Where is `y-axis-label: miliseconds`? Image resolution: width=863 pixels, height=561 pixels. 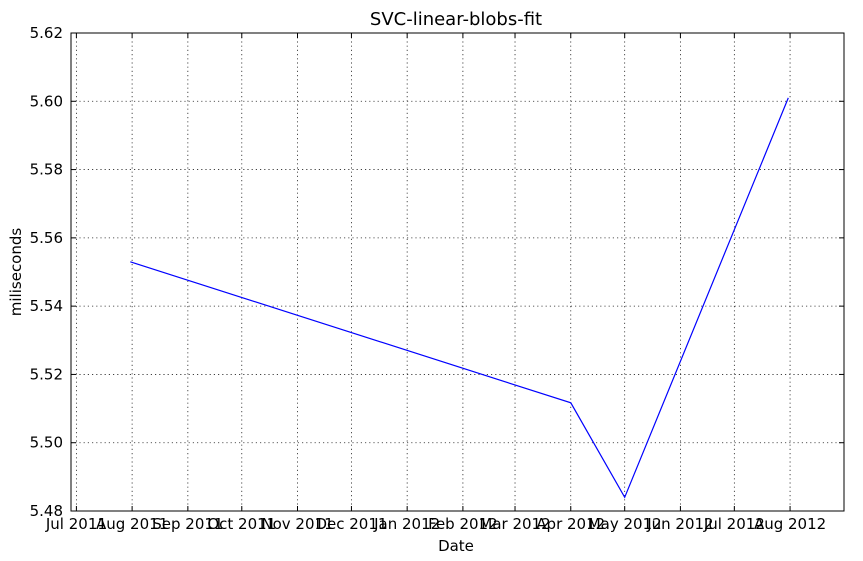
y-axis-label: miliseconds is located at coordinates (16, 272).